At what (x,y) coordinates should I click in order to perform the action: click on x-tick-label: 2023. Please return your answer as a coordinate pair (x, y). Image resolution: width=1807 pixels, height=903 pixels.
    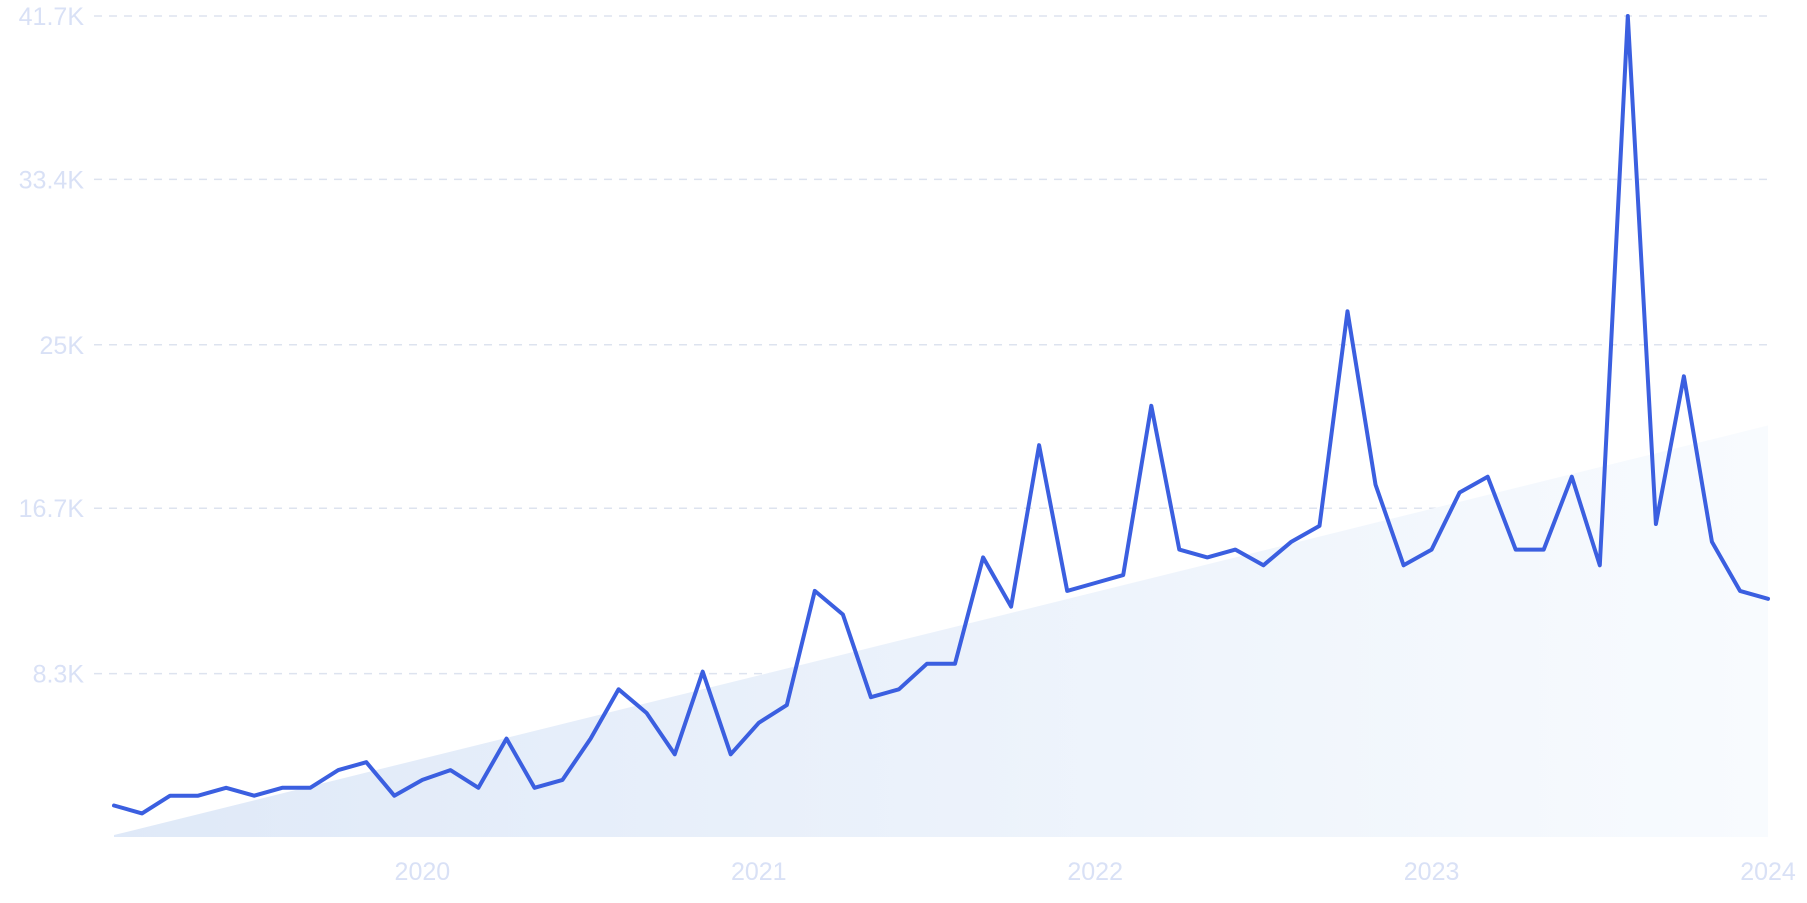
    Looking at the image, I should click on (1432, 872).